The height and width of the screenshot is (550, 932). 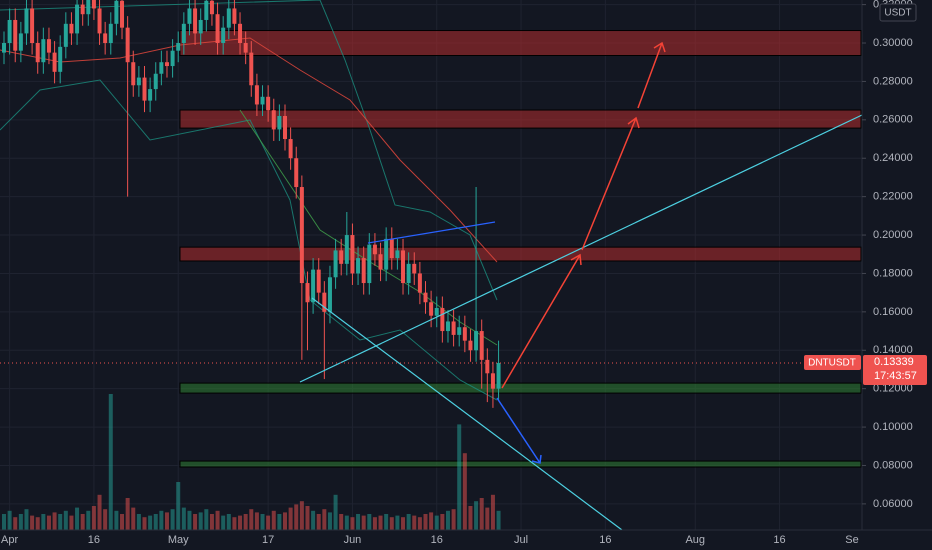 What do you see at coordinates (893, 504) in the screenshot?
I see `y-tick-label: 0.06000` at bounding box center [893, 504].